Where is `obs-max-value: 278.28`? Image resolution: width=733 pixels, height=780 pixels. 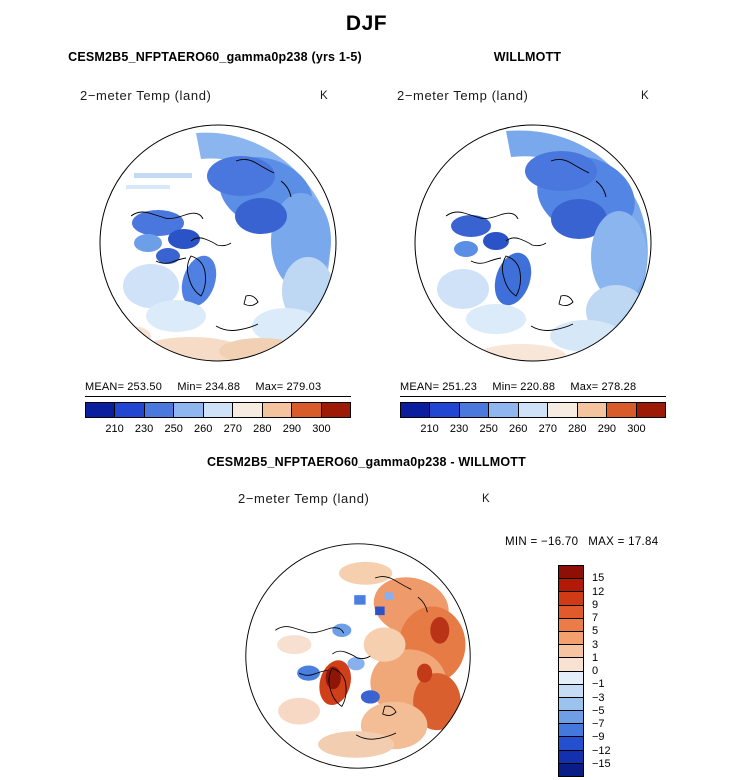 obs-max-value: 278.28 is located at coordinates (619, 387).